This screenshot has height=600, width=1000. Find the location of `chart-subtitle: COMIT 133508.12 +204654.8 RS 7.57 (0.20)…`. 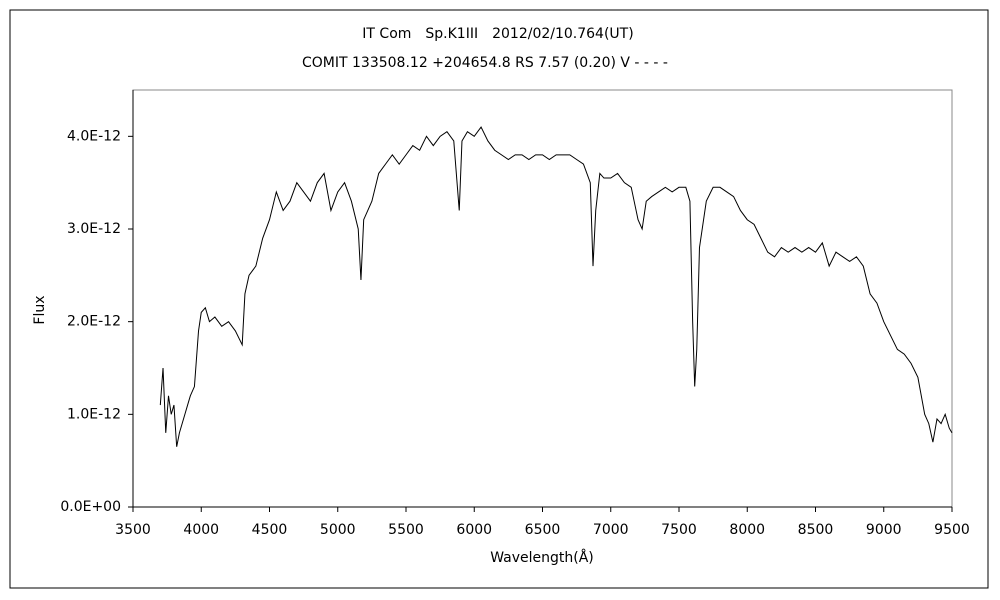

chart-subtitle: COMIT 133508.12 +204654.8 RS 7.57 (0.20)… is located at coordinates (485, 63).